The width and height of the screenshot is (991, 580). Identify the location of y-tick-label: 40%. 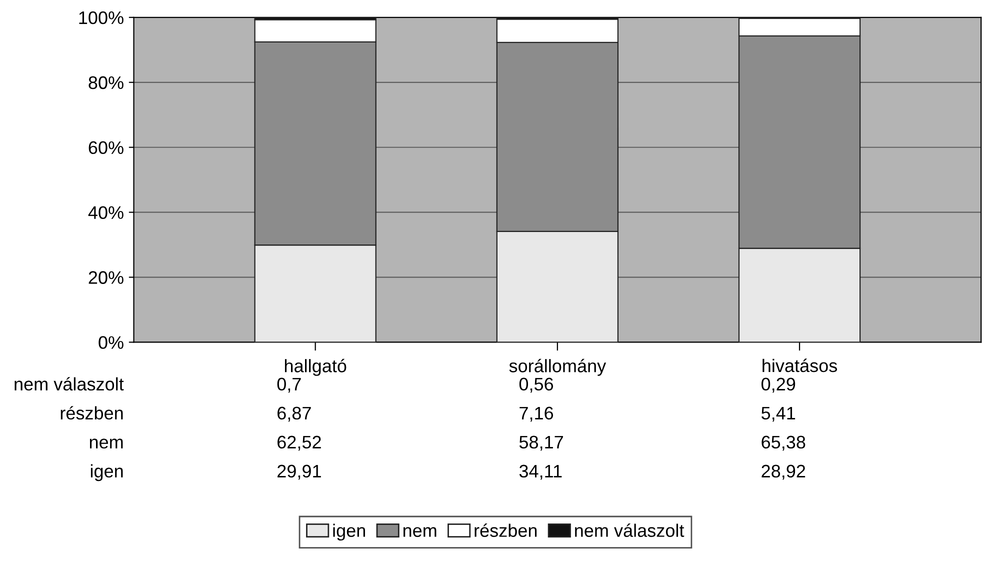
(106, 212).